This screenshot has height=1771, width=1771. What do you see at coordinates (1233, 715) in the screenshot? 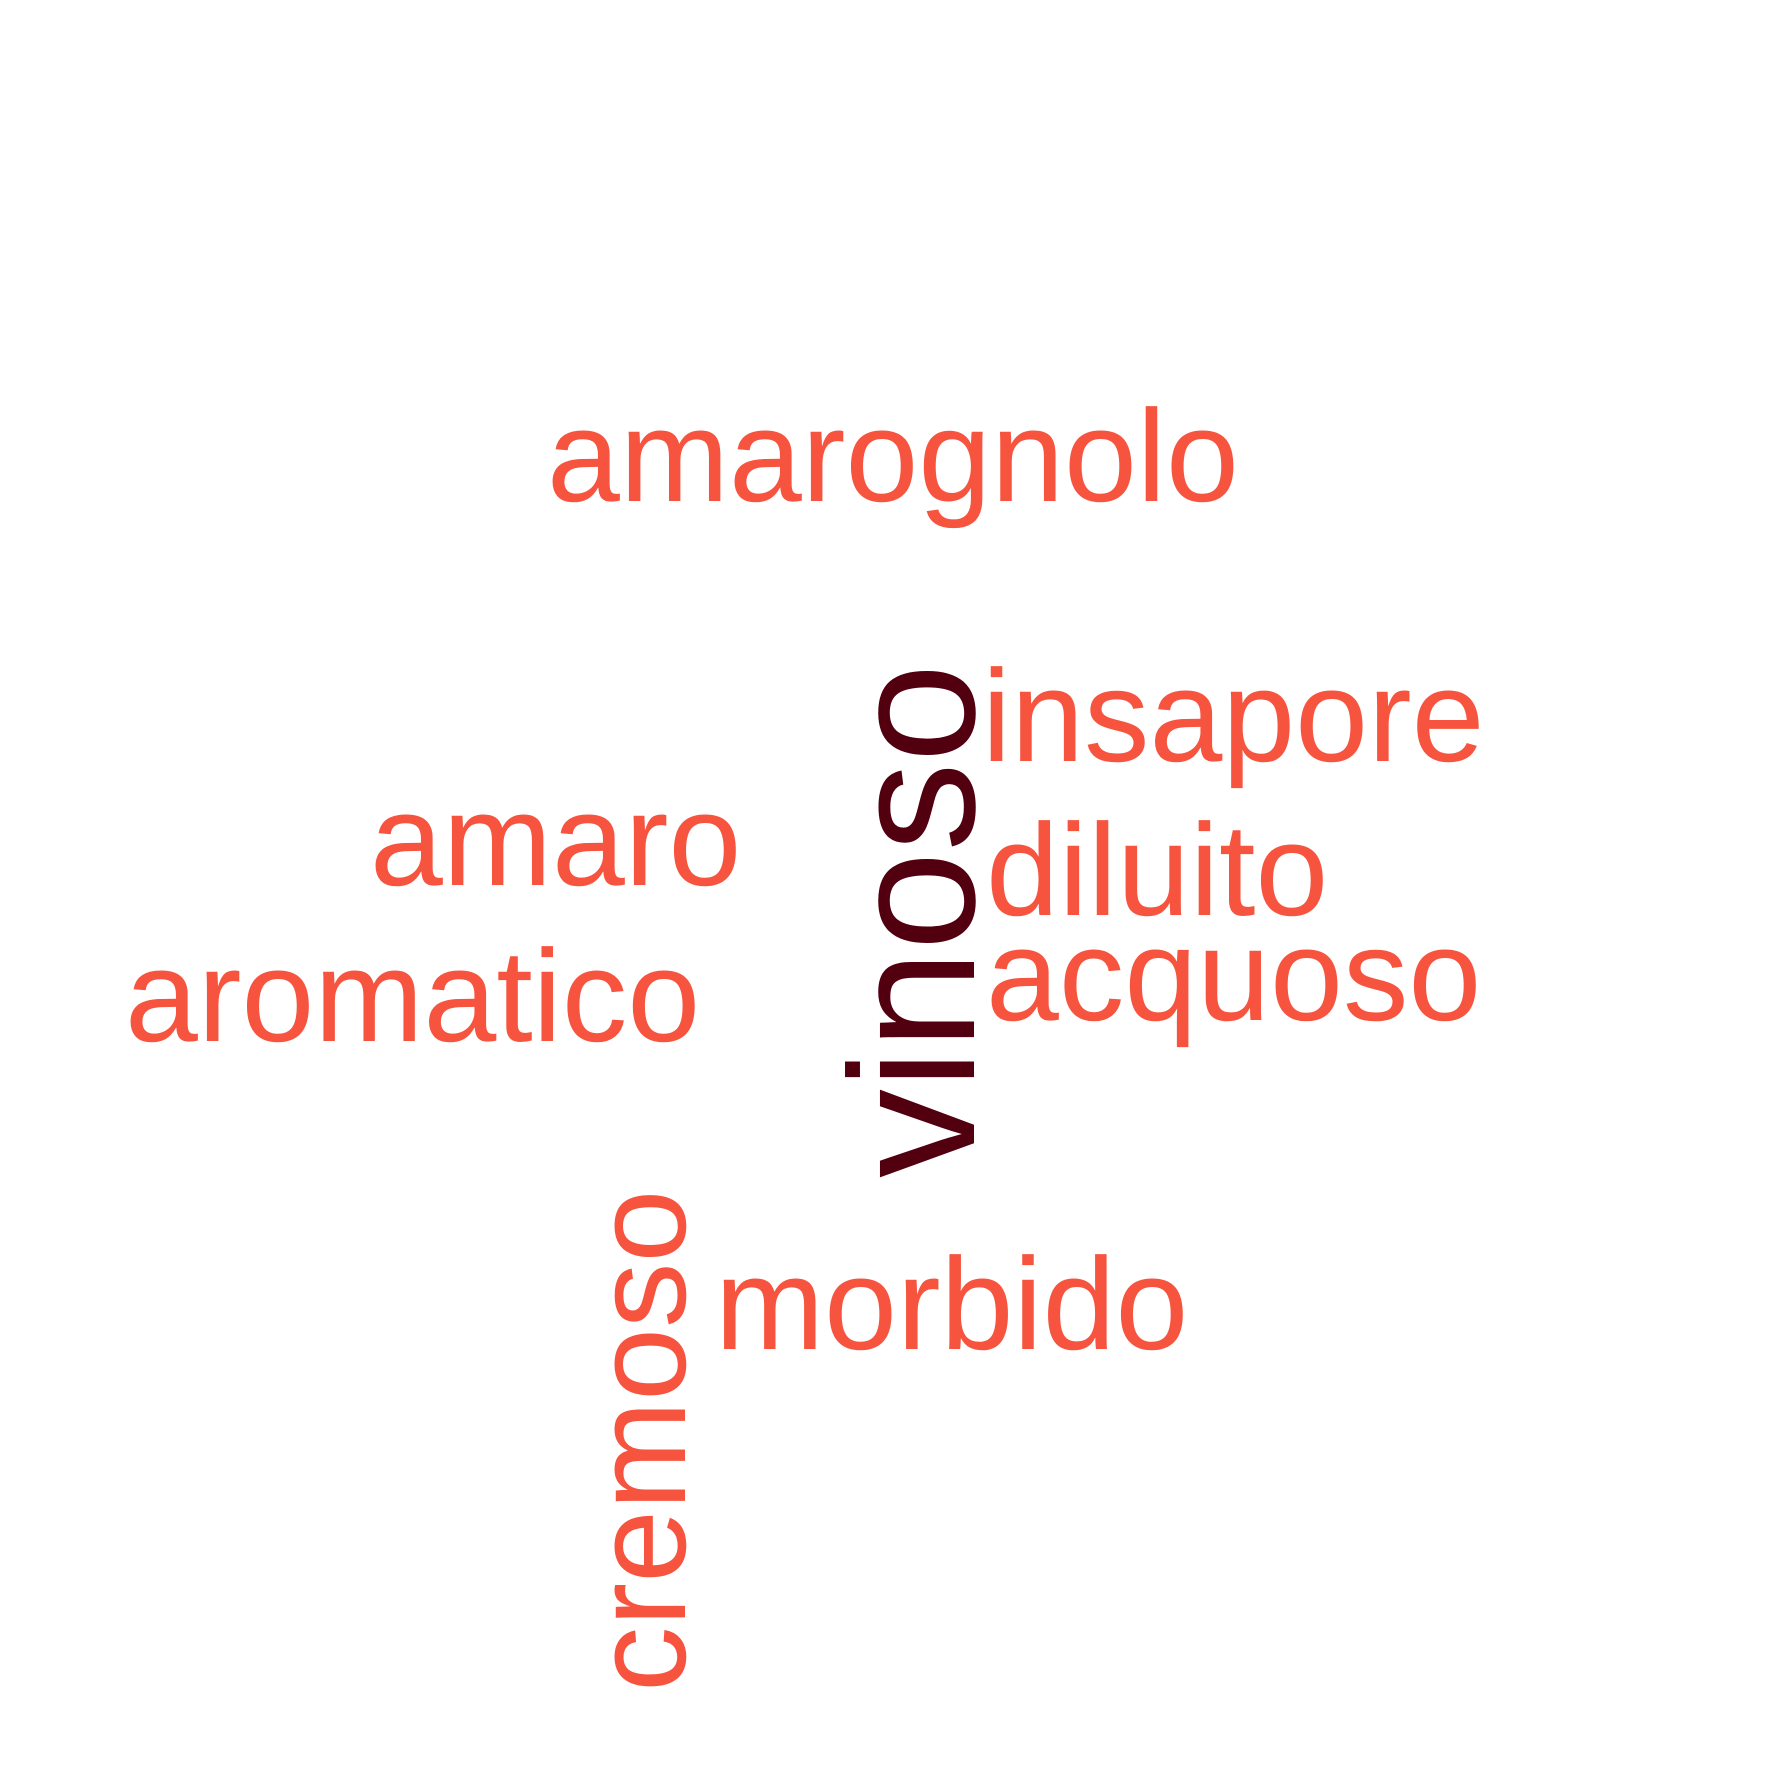
I see `word-insapore: insapore` at bounding box center [1233, 715].